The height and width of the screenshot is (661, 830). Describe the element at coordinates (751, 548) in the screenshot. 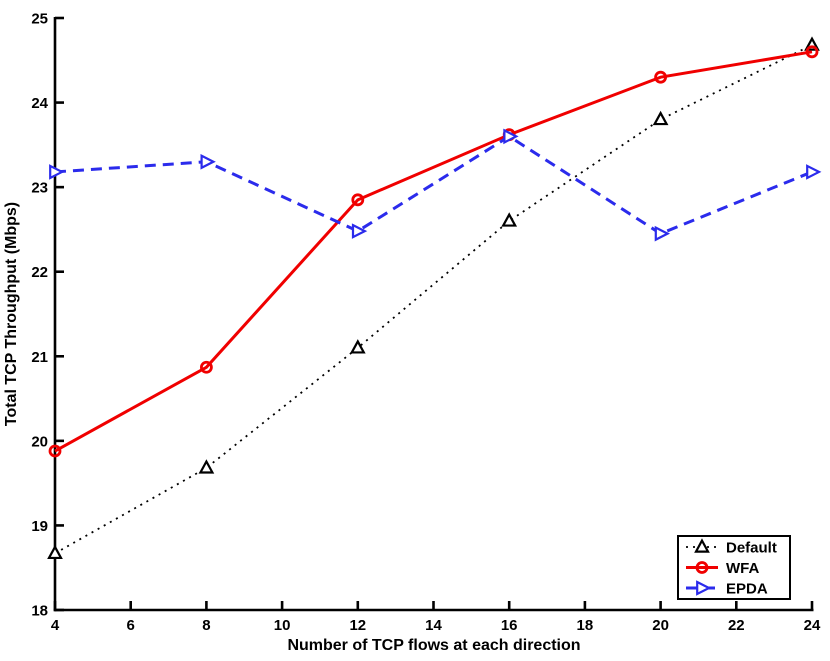

I see `legend-label-default: Default` at that location.